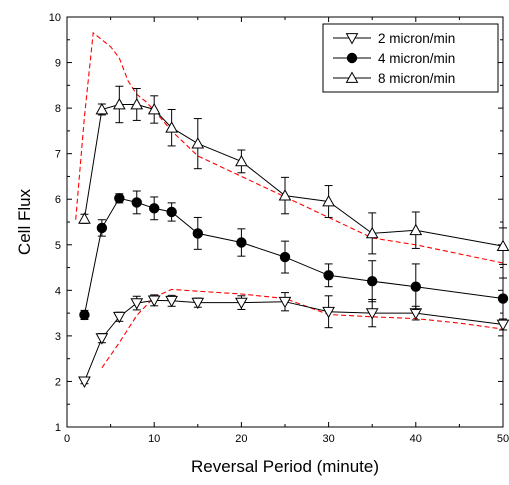 This screenshot has height=485, width=509. I want to click on legend: 2 micron/min 4 micron/min 8 micron/min, so click(410, 58).